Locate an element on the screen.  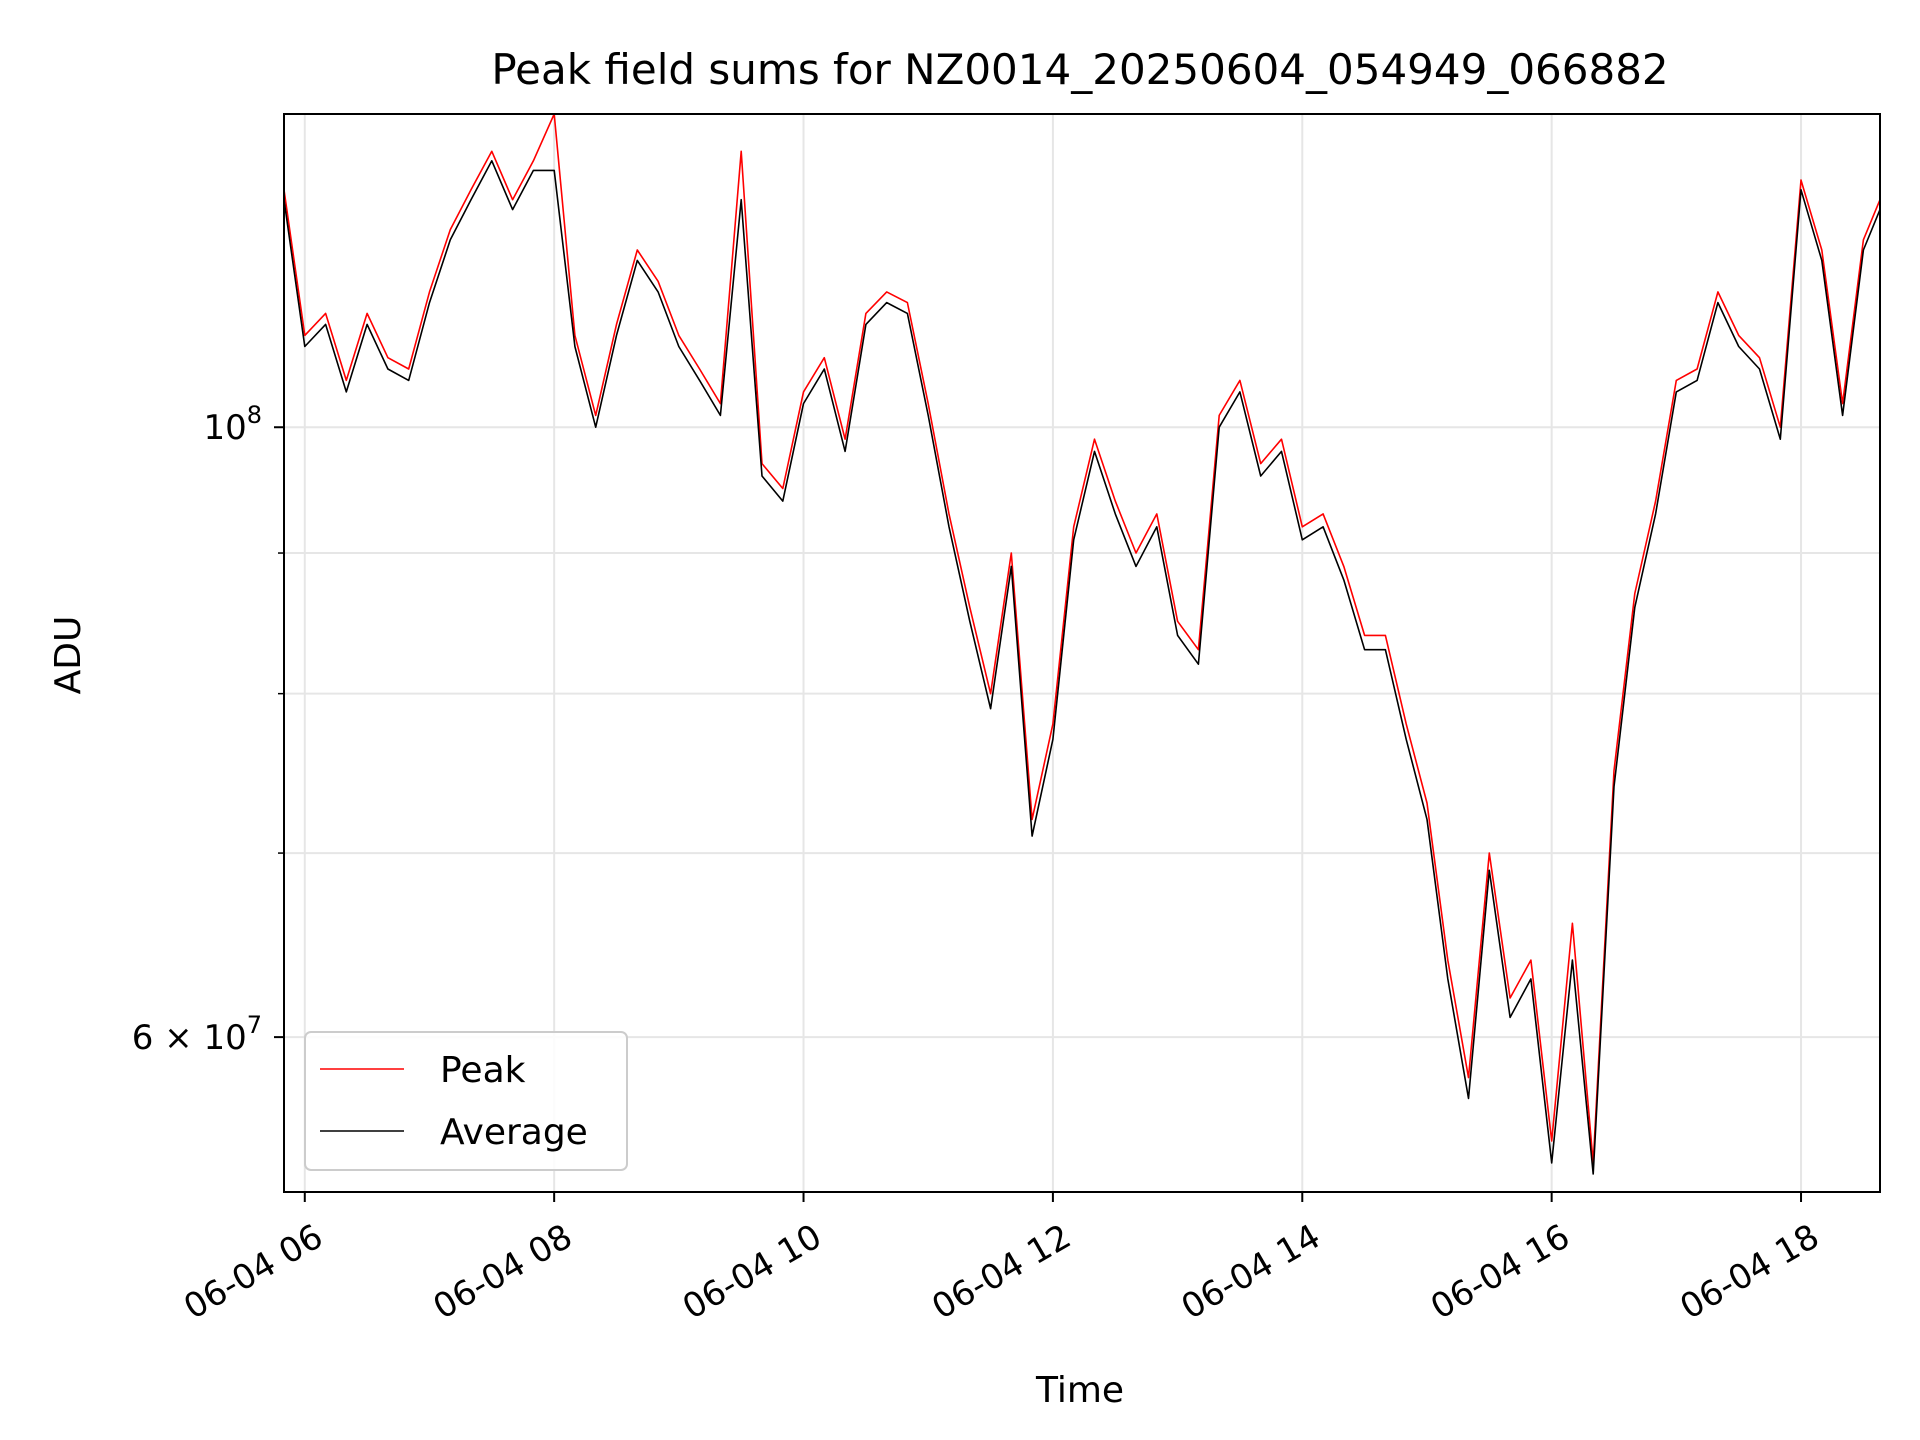
x-axis-label: Time is located at coordinates (1079, 1390).